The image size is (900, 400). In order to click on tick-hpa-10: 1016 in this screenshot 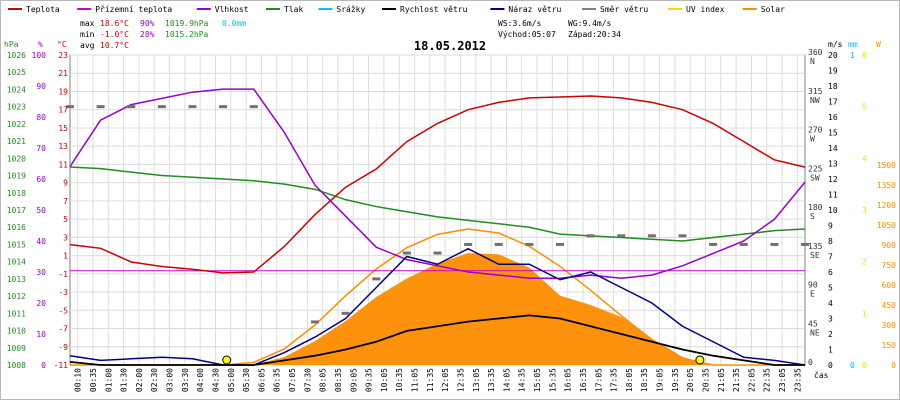, I will do `click(16, 227)`.